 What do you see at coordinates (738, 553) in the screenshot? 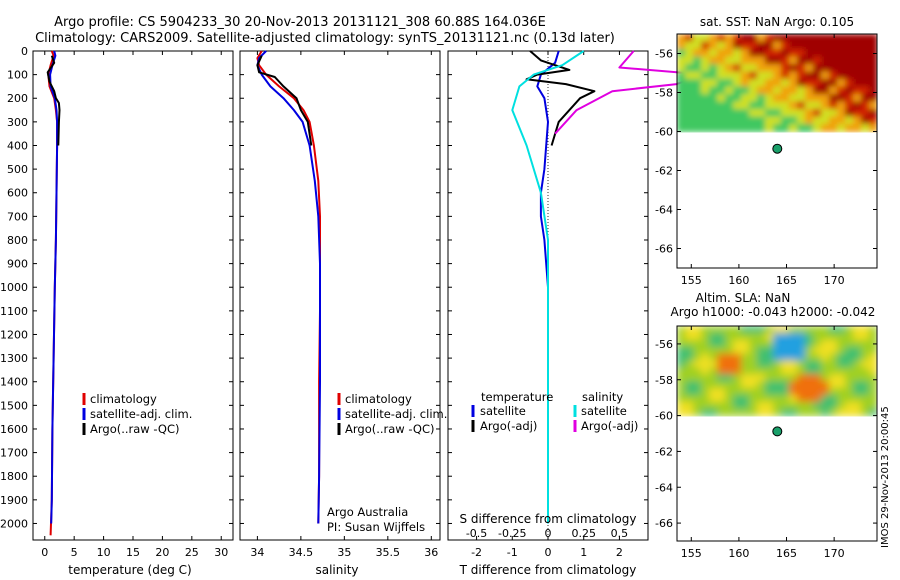
I see `map-x-tick-label: 160` at bounding box center [738, 553].